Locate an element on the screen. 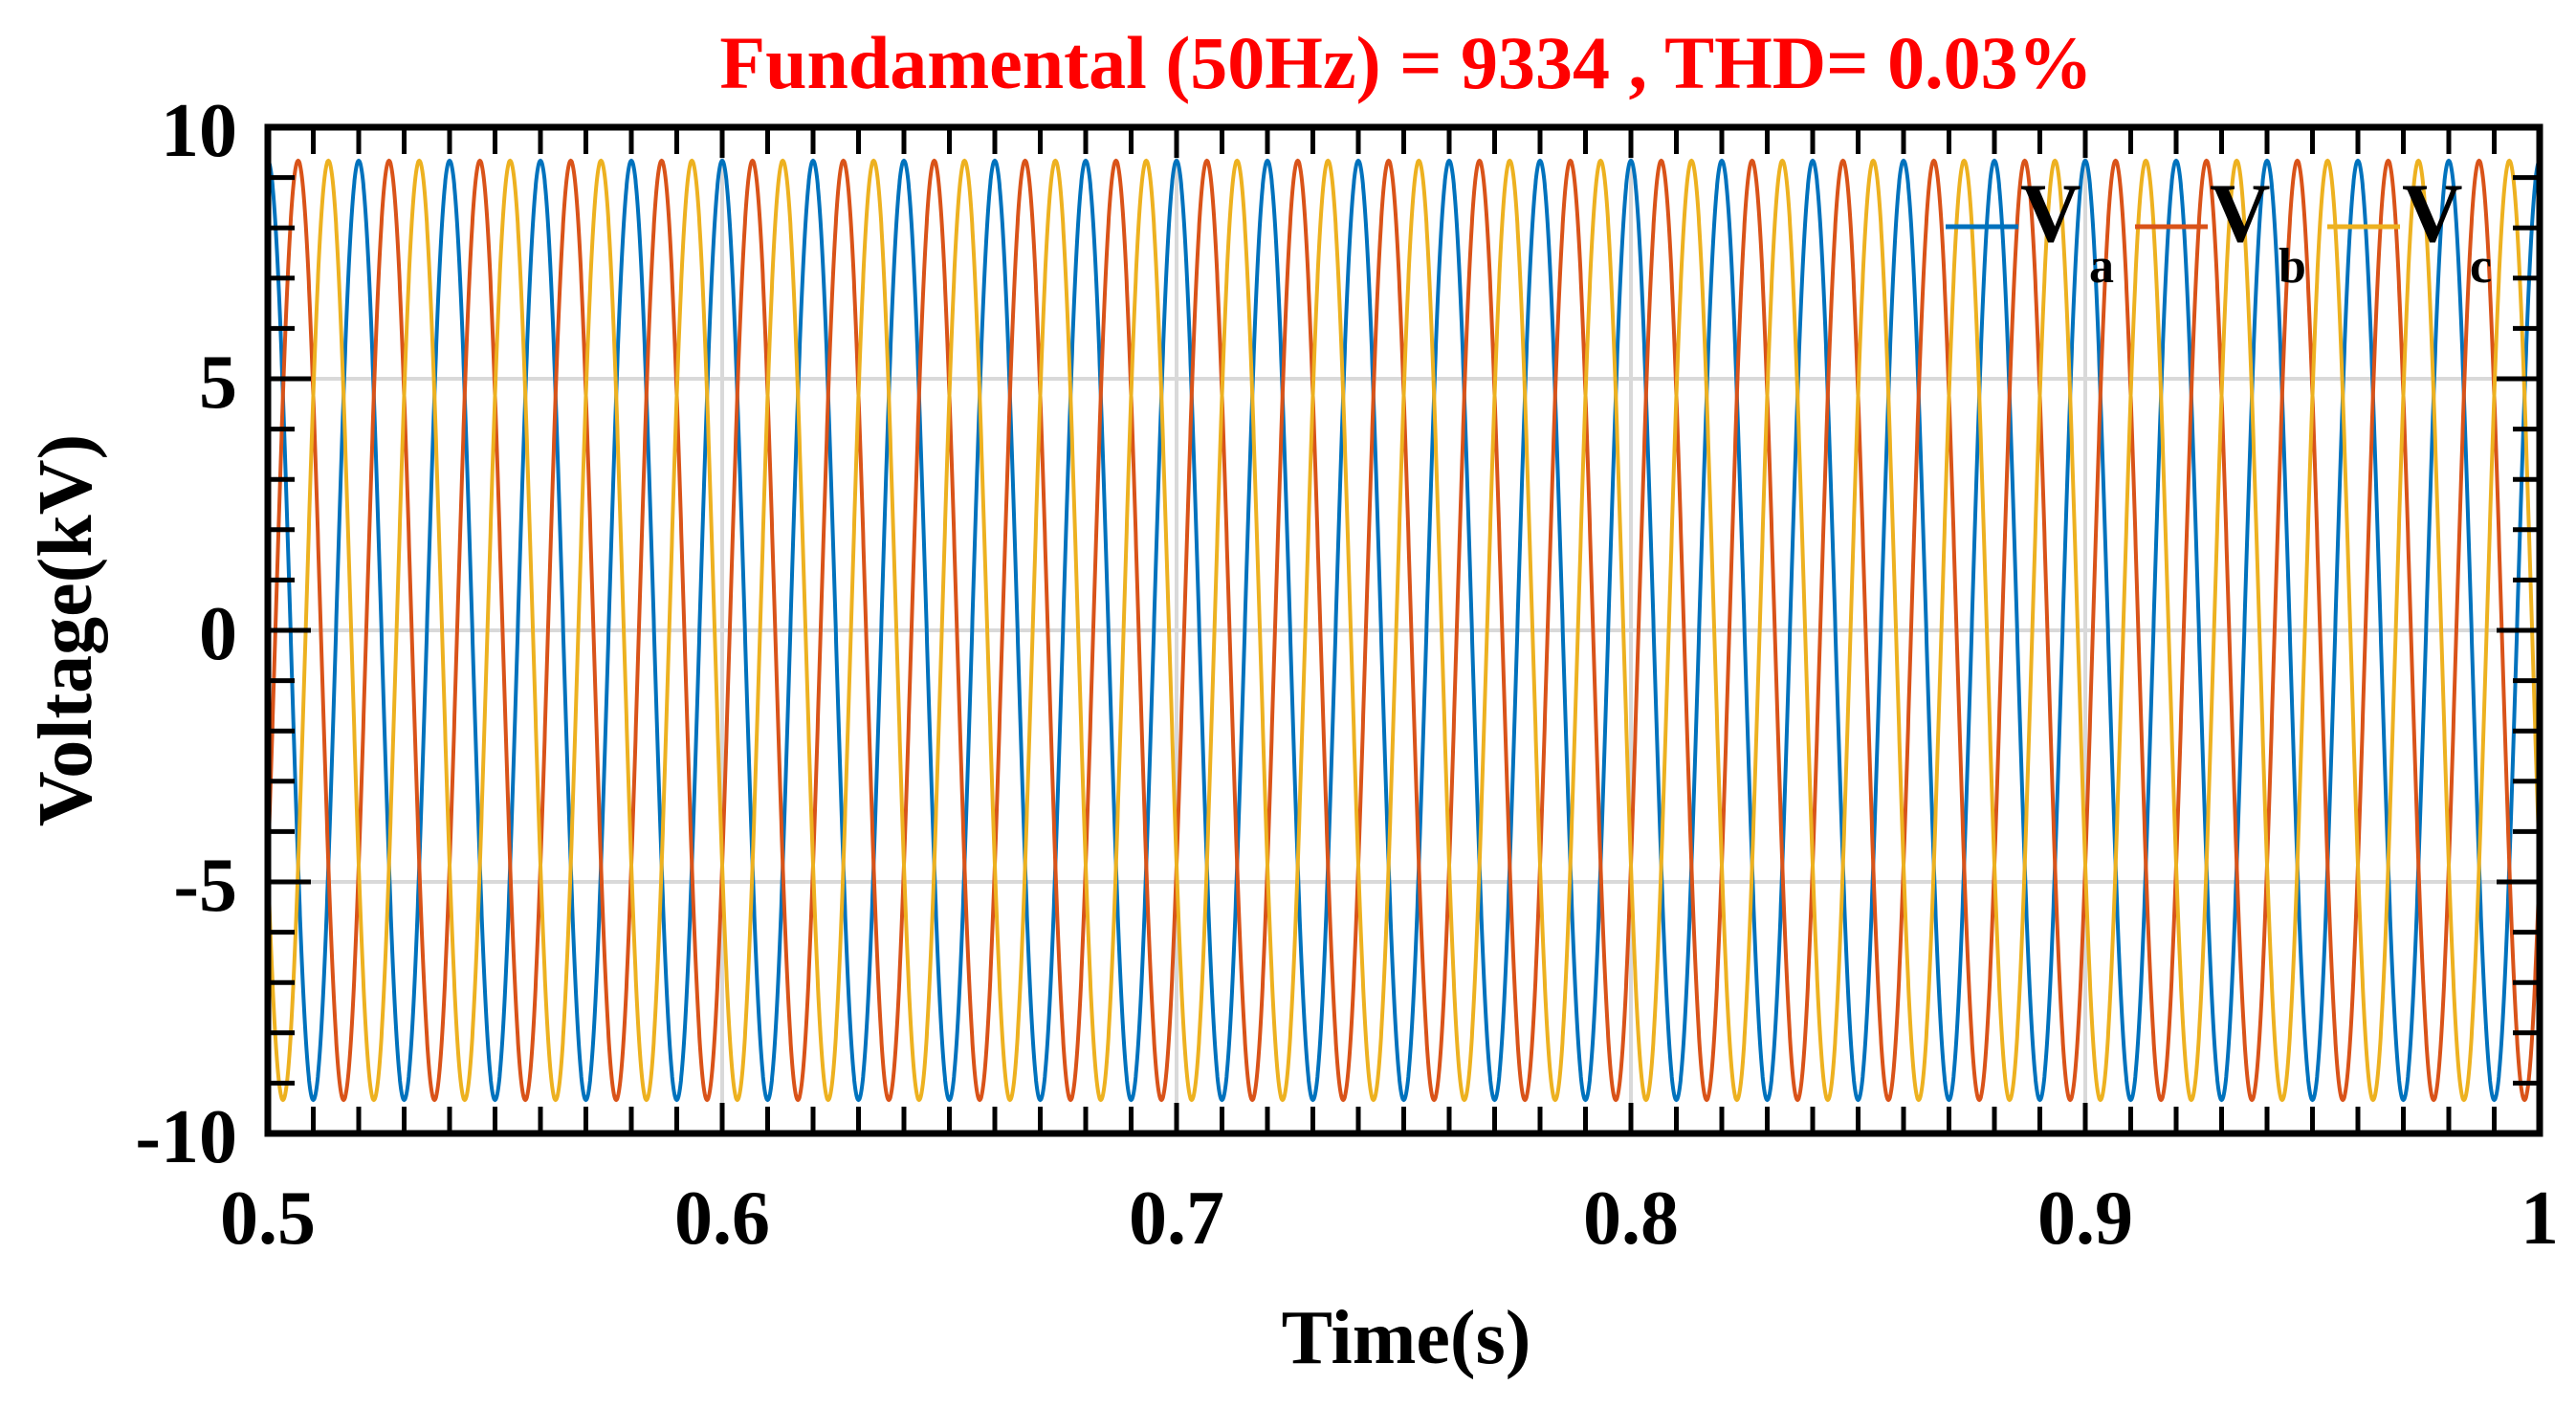  legend-sub-vb: b is located at coordinates (2292, 267).